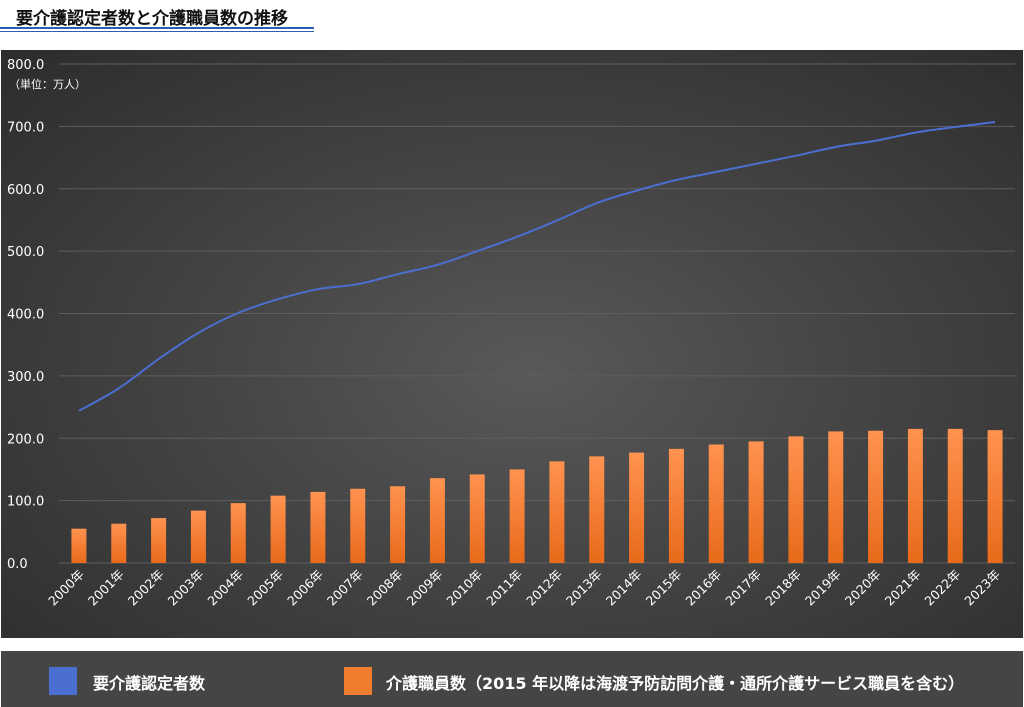 The image size is (1024, 707). I want to click on y-tick-label: 500.0, so click(25, 252).